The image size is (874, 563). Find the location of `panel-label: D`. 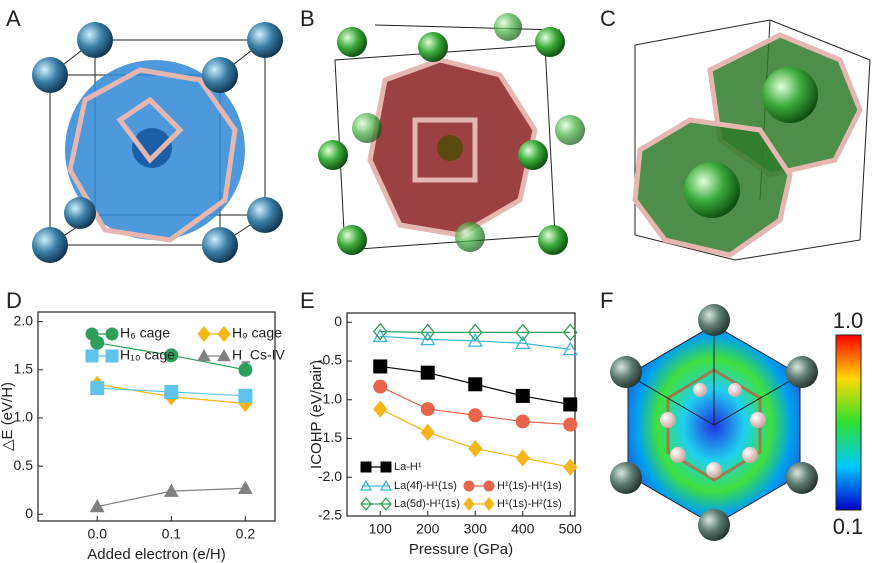

panel-label: D is located at coordinates (14, 300).